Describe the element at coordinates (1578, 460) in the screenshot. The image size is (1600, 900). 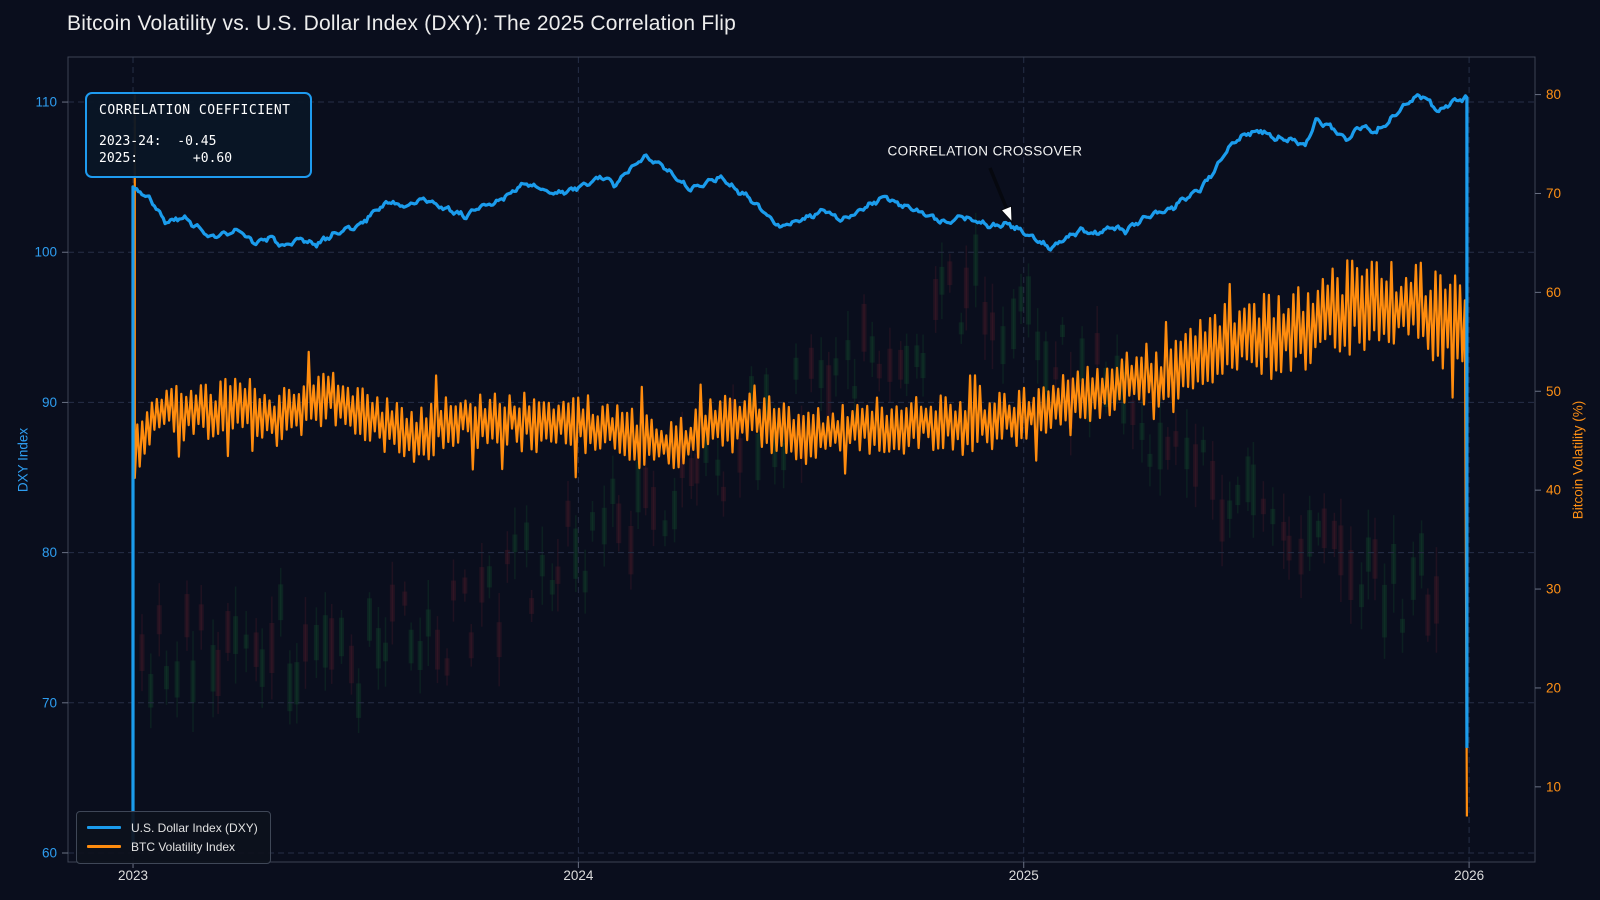
I see `right-axis-label: Bitcoin Volatility (%)` at that location.